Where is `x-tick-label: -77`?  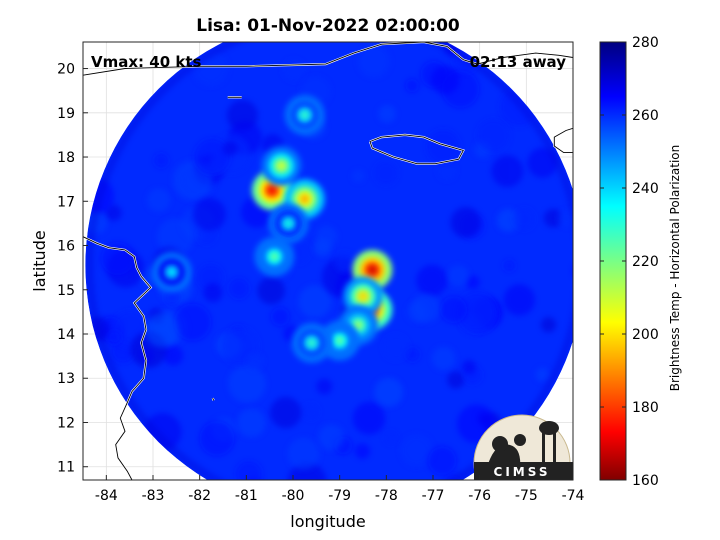 x-tick-label: -77 is located at coordinates (433, 496).